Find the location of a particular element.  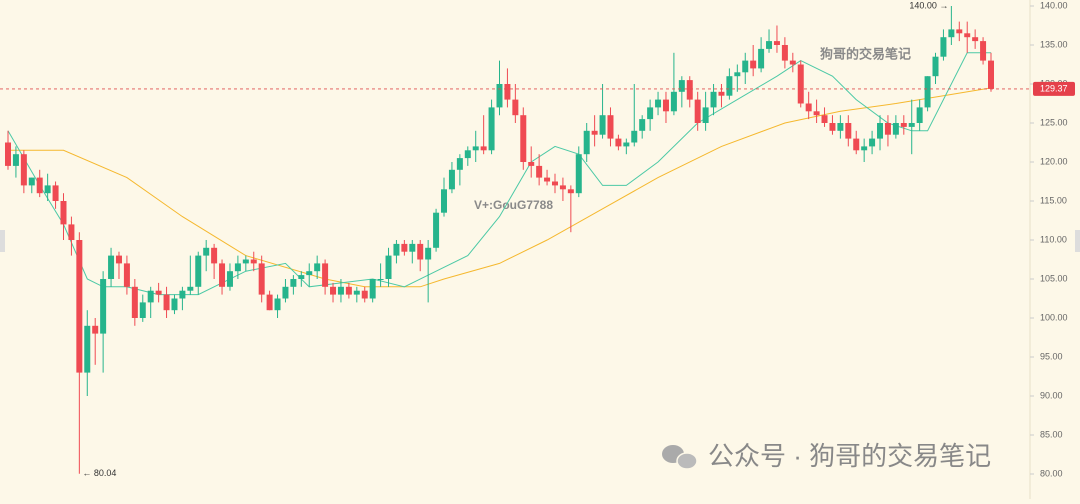

y-tick-label: 105.00 is located at coordinates (1054, 278).